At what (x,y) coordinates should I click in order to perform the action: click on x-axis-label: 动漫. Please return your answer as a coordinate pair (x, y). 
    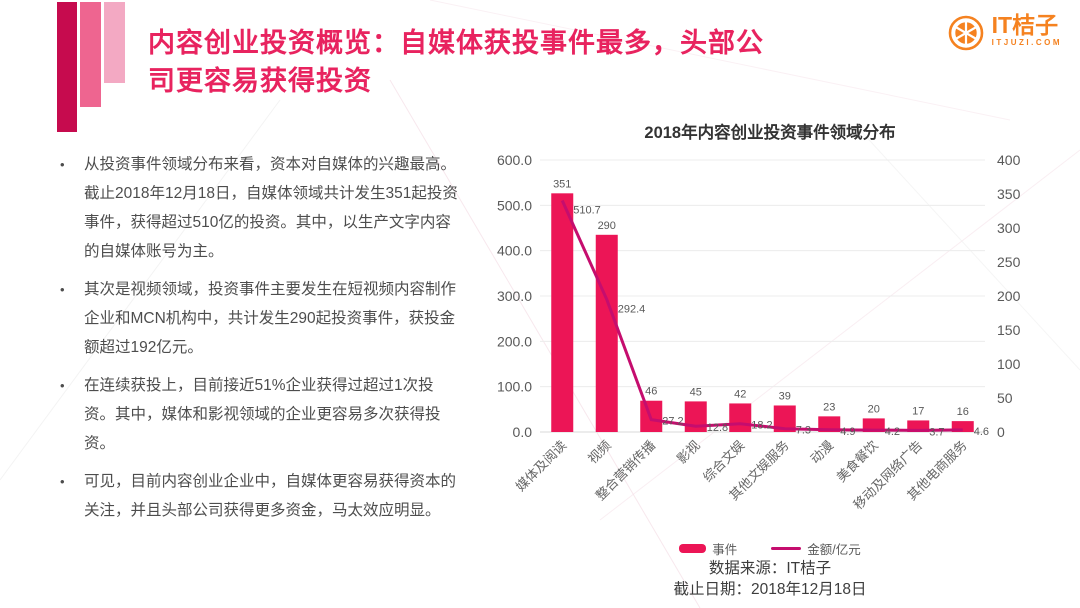
    Looking at the image, I should click on (821, 452).